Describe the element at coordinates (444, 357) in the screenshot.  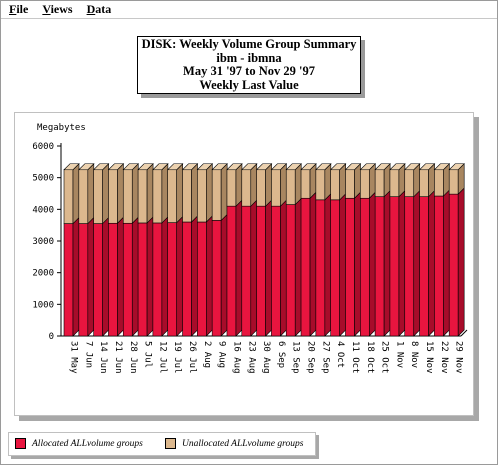
I see `x-tick-label: 22 Nov` at that location.